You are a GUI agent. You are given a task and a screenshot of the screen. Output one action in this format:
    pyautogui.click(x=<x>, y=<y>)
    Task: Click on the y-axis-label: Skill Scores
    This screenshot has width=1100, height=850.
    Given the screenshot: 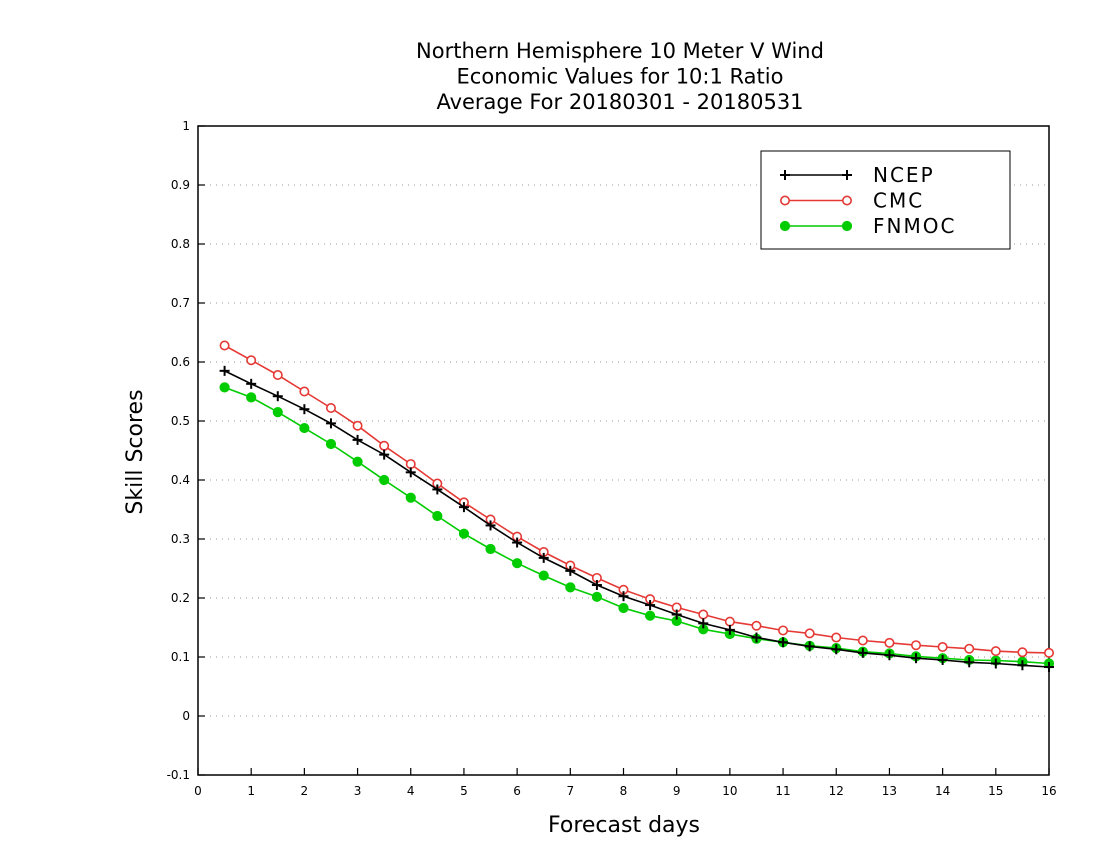 What is the action you would take?
    pyautogui.click(x=135, y=451)
    